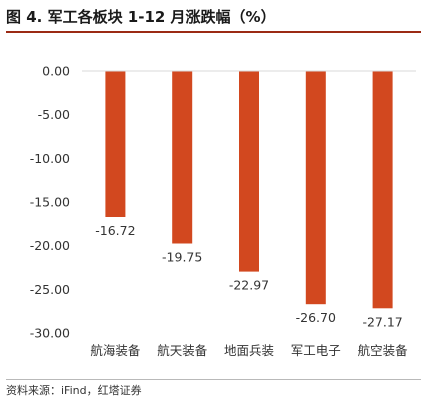 This screenshot has width=427, height=402. I want to click on y-tick-label: -15.00, so click(50, 202).